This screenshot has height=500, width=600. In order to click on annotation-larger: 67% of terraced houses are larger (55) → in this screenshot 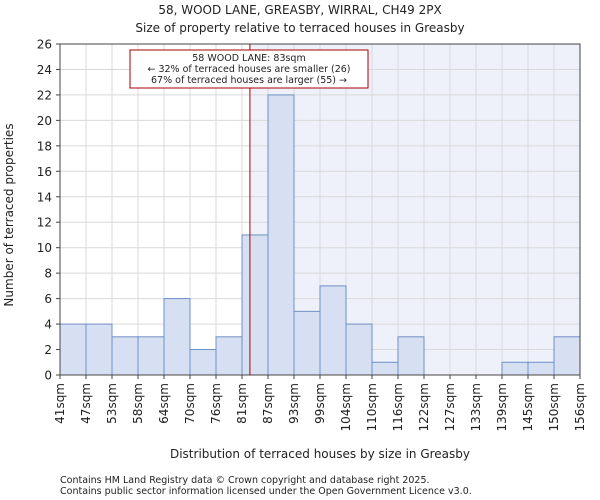, I will do `click(249, 80)`.